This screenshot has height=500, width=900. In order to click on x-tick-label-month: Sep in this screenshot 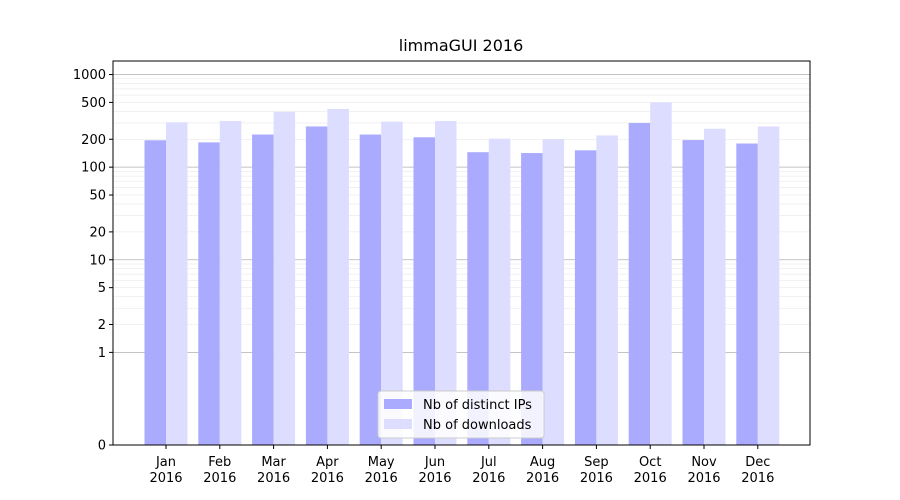, I will do `click(596, 462)`.